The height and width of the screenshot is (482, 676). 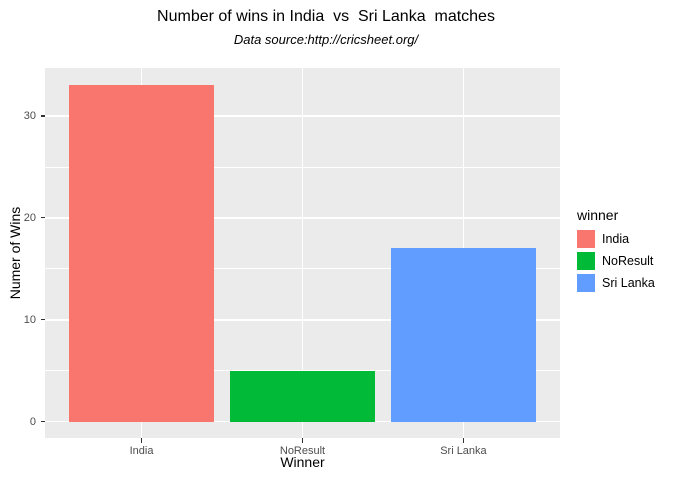 I want to click on chart-subtitle: Data source:http://cricsheet.org/, so click(x=326, y=39).